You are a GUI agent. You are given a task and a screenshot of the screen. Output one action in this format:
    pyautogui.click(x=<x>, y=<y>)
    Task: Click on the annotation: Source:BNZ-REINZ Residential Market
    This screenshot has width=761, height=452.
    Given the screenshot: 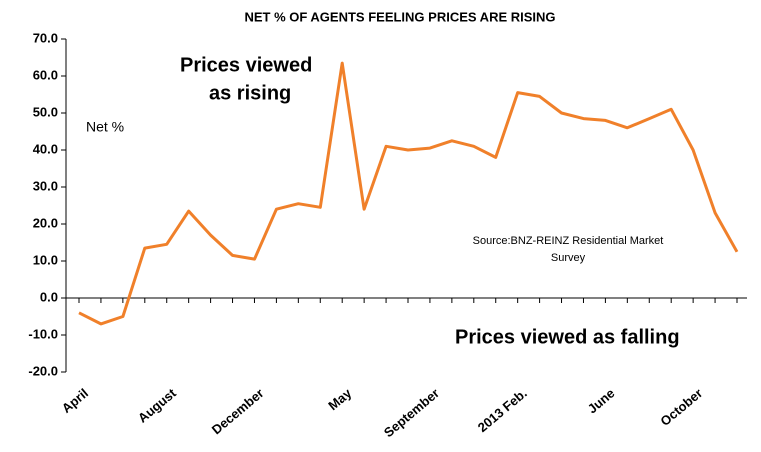 What is the action you would take?
    pyautogui.click(x=568, y=241)
    